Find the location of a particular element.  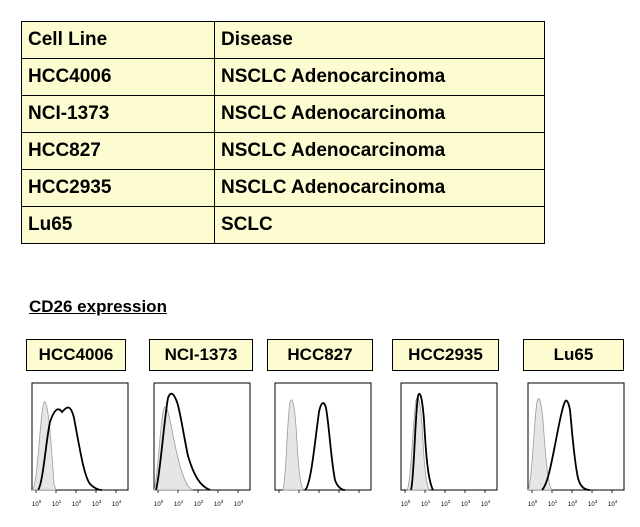

disease-name: SCLC is located at coordinates (379, 225).